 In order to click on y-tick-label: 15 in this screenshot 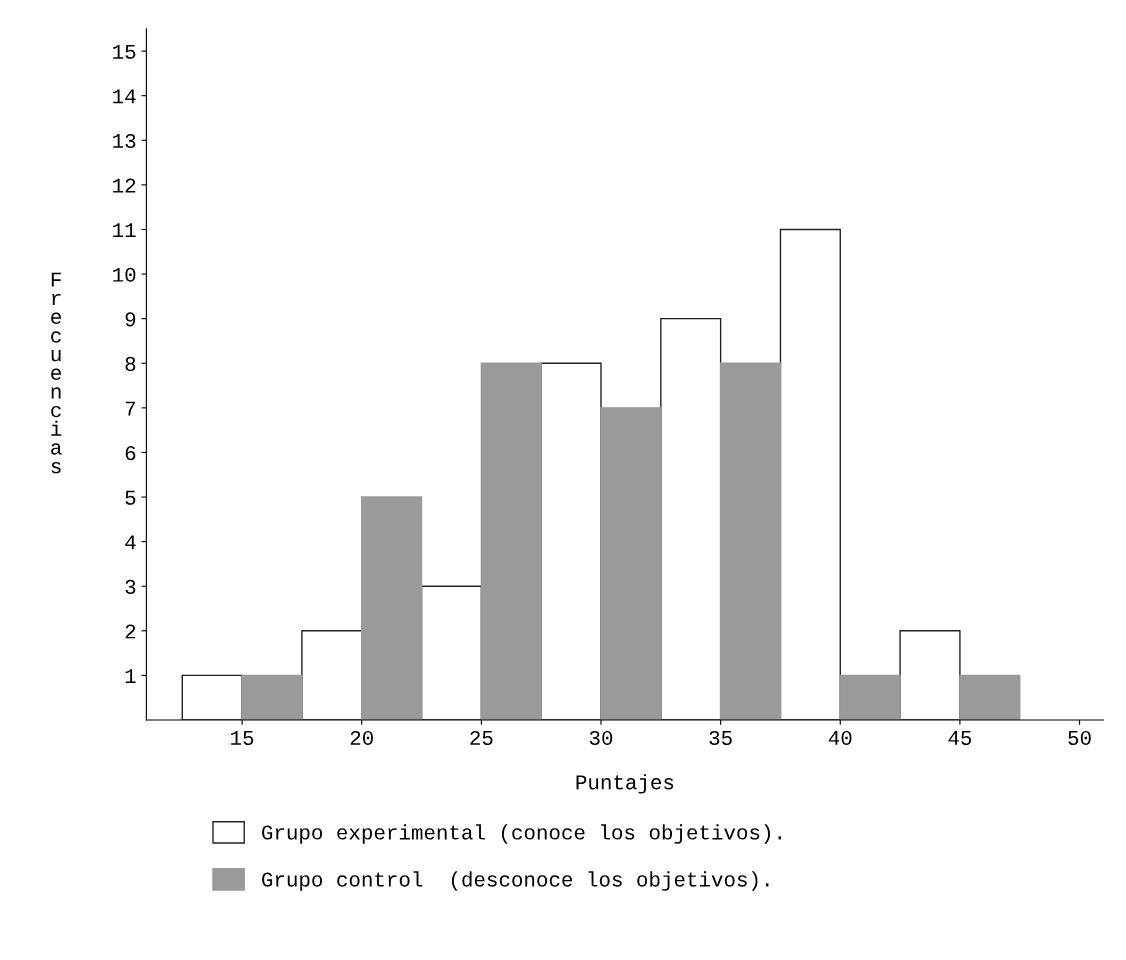, I will do `click(124, 51)`.